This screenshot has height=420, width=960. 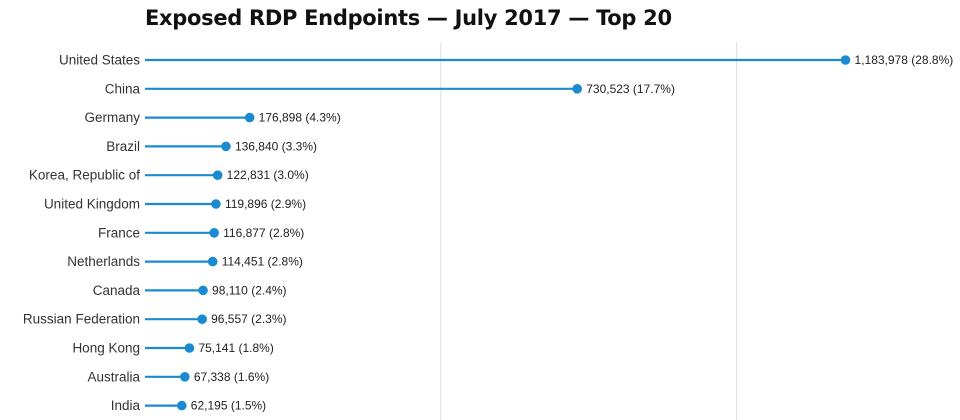 What do you see at coordinates (904, 60) in the screenshot?
I see `data-label: 1,183,978 (28.8%)` at bounding box center [904, 60].